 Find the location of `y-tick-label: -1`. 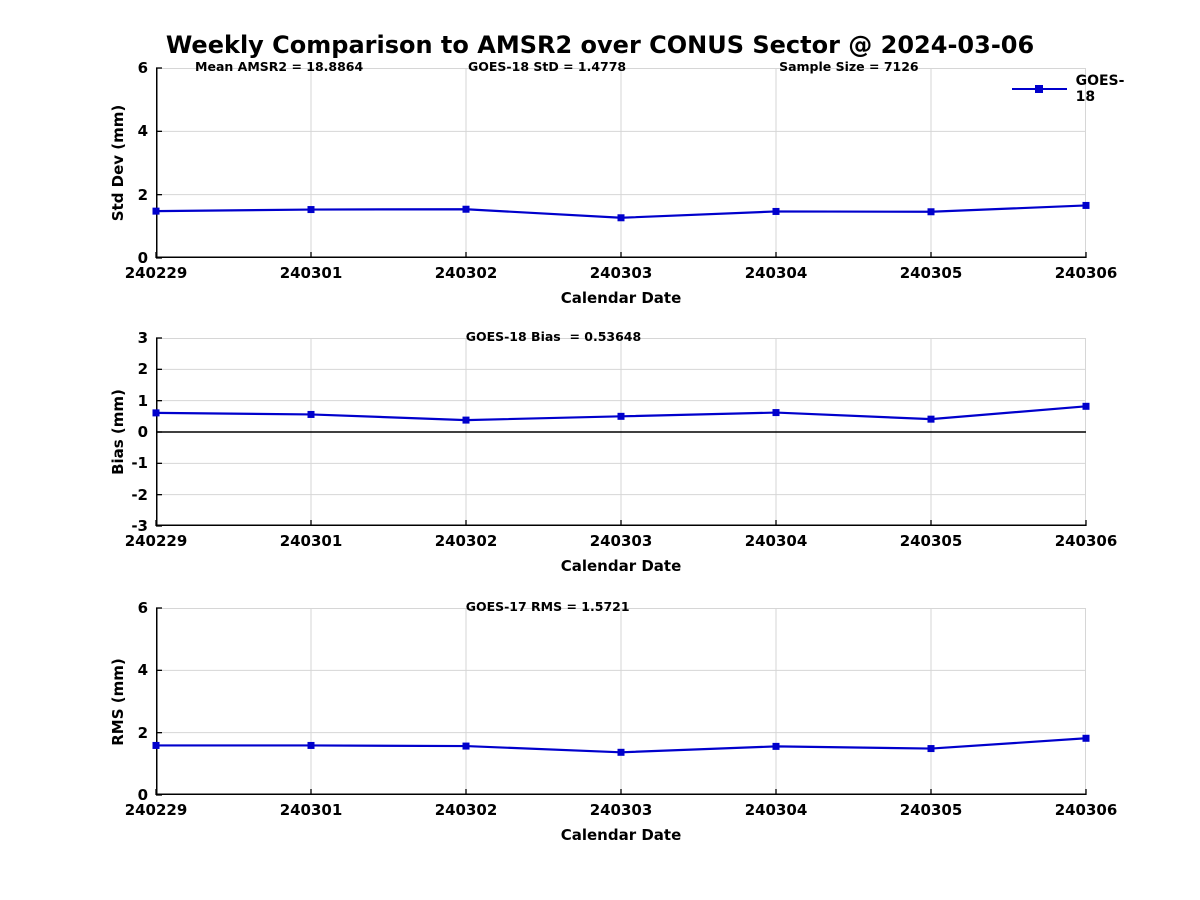

y-tick-label: -1 is located at coordinates (139, 463).